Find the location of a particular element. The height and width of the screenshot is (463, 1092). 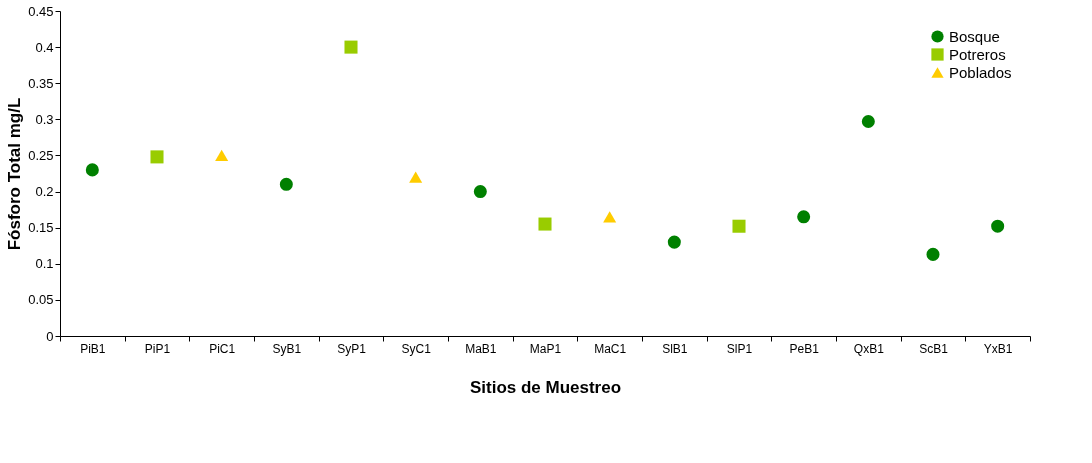

legend-label: Potreros is located at coordinates (977, 54).